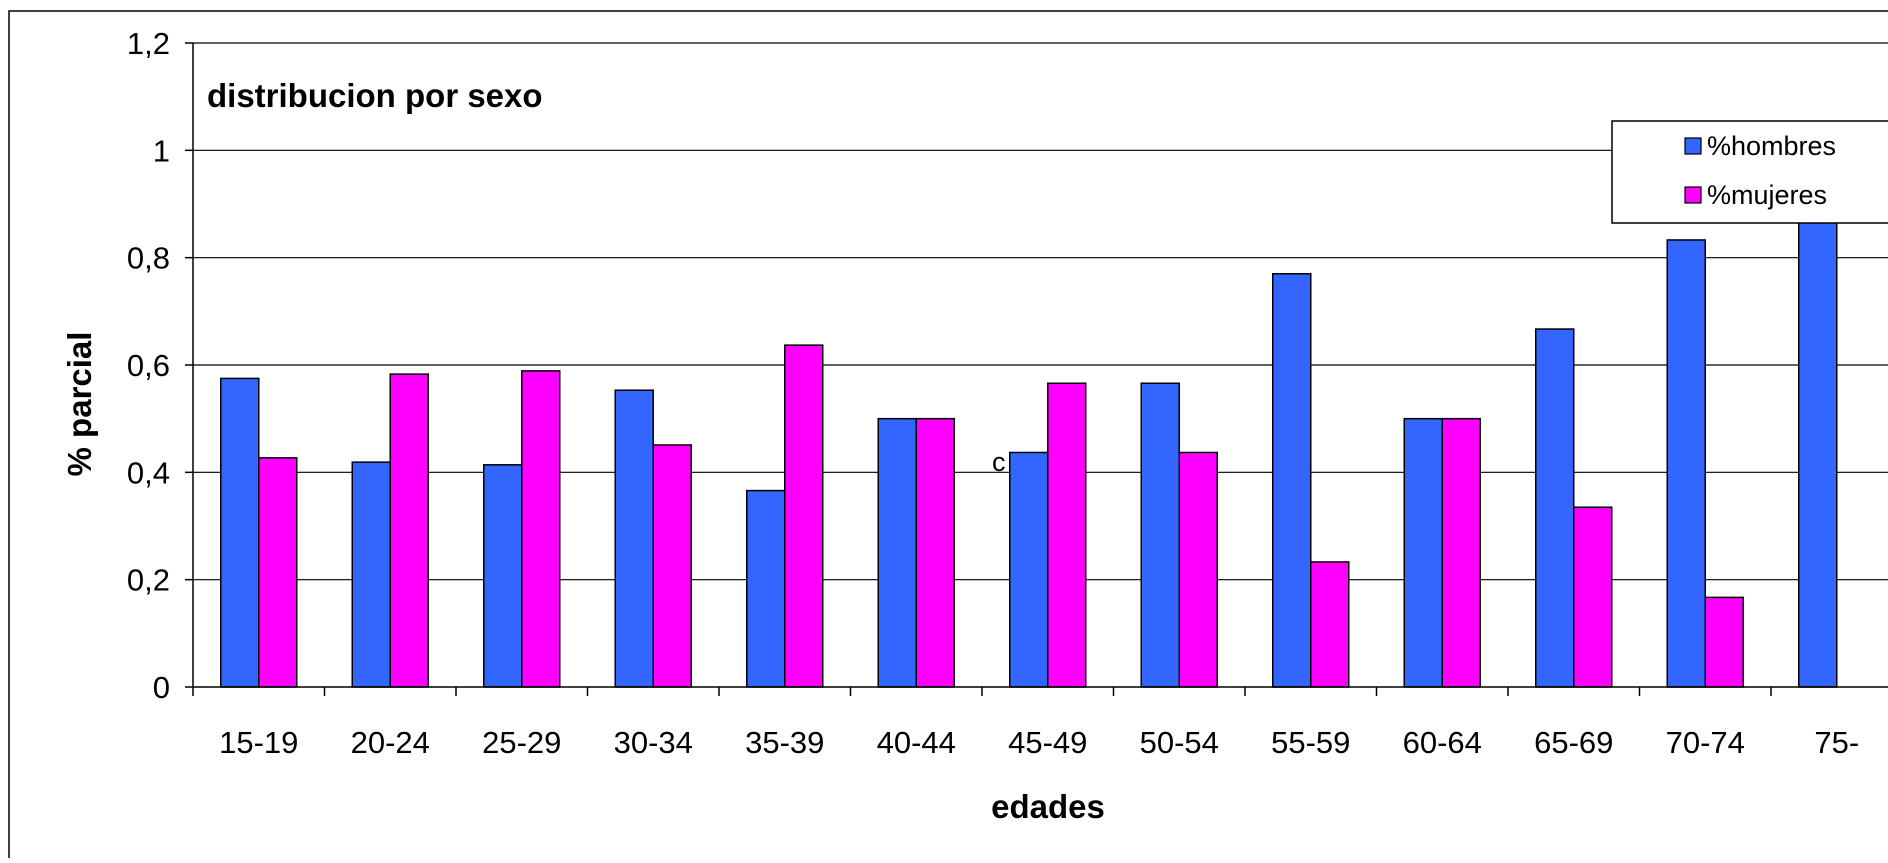 This screenshot has height=863, width=1888. What do you see at coordinates (784, 742) in the screenshot?
I see `x-tick-label: 35-39` at bounding box center [784, 742].